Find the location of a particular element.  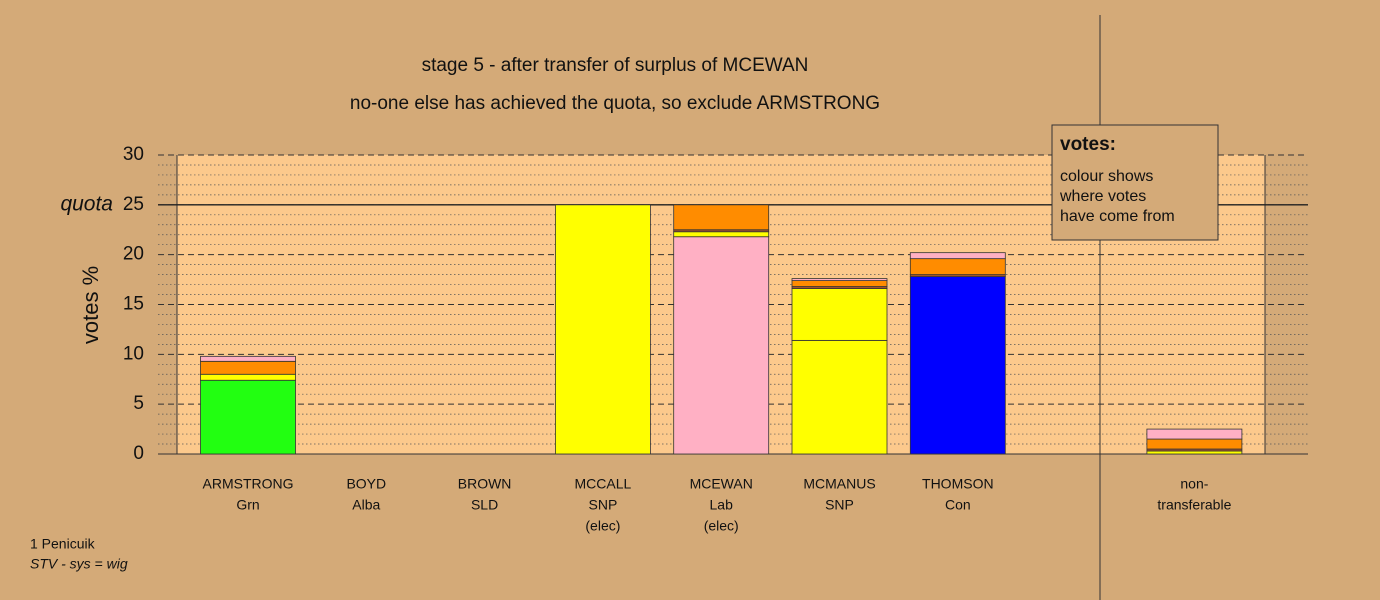

x-tick-label: MCCALL is located at coordinates (603, 484).